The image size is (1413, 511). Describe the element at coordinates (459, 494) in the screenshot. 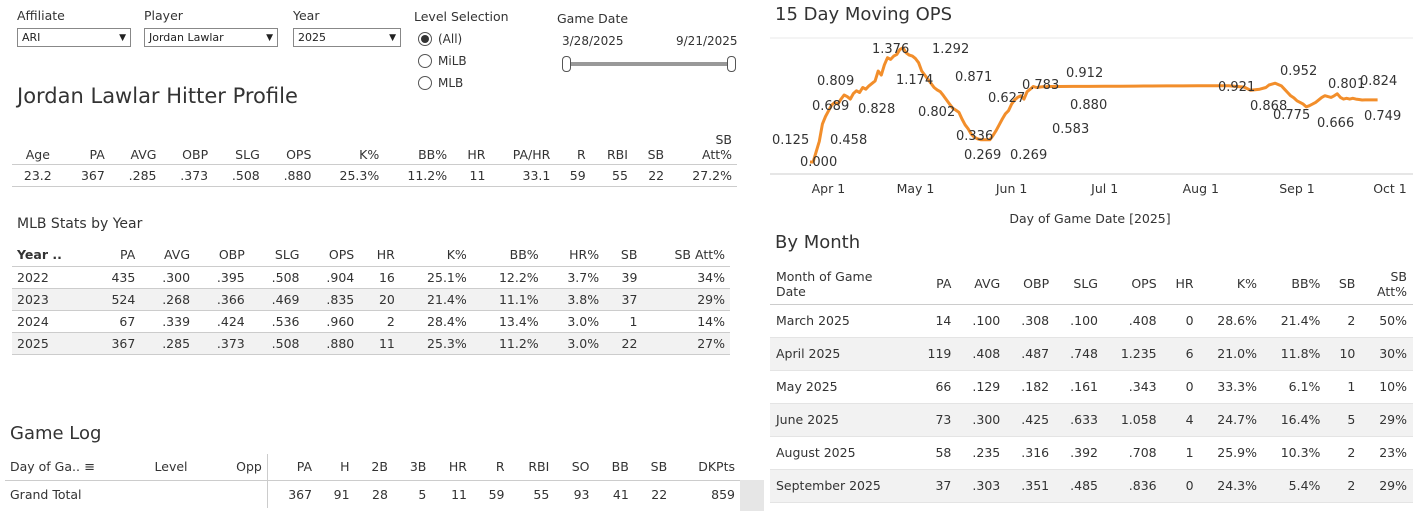

I see `total-value: 11` at that location.